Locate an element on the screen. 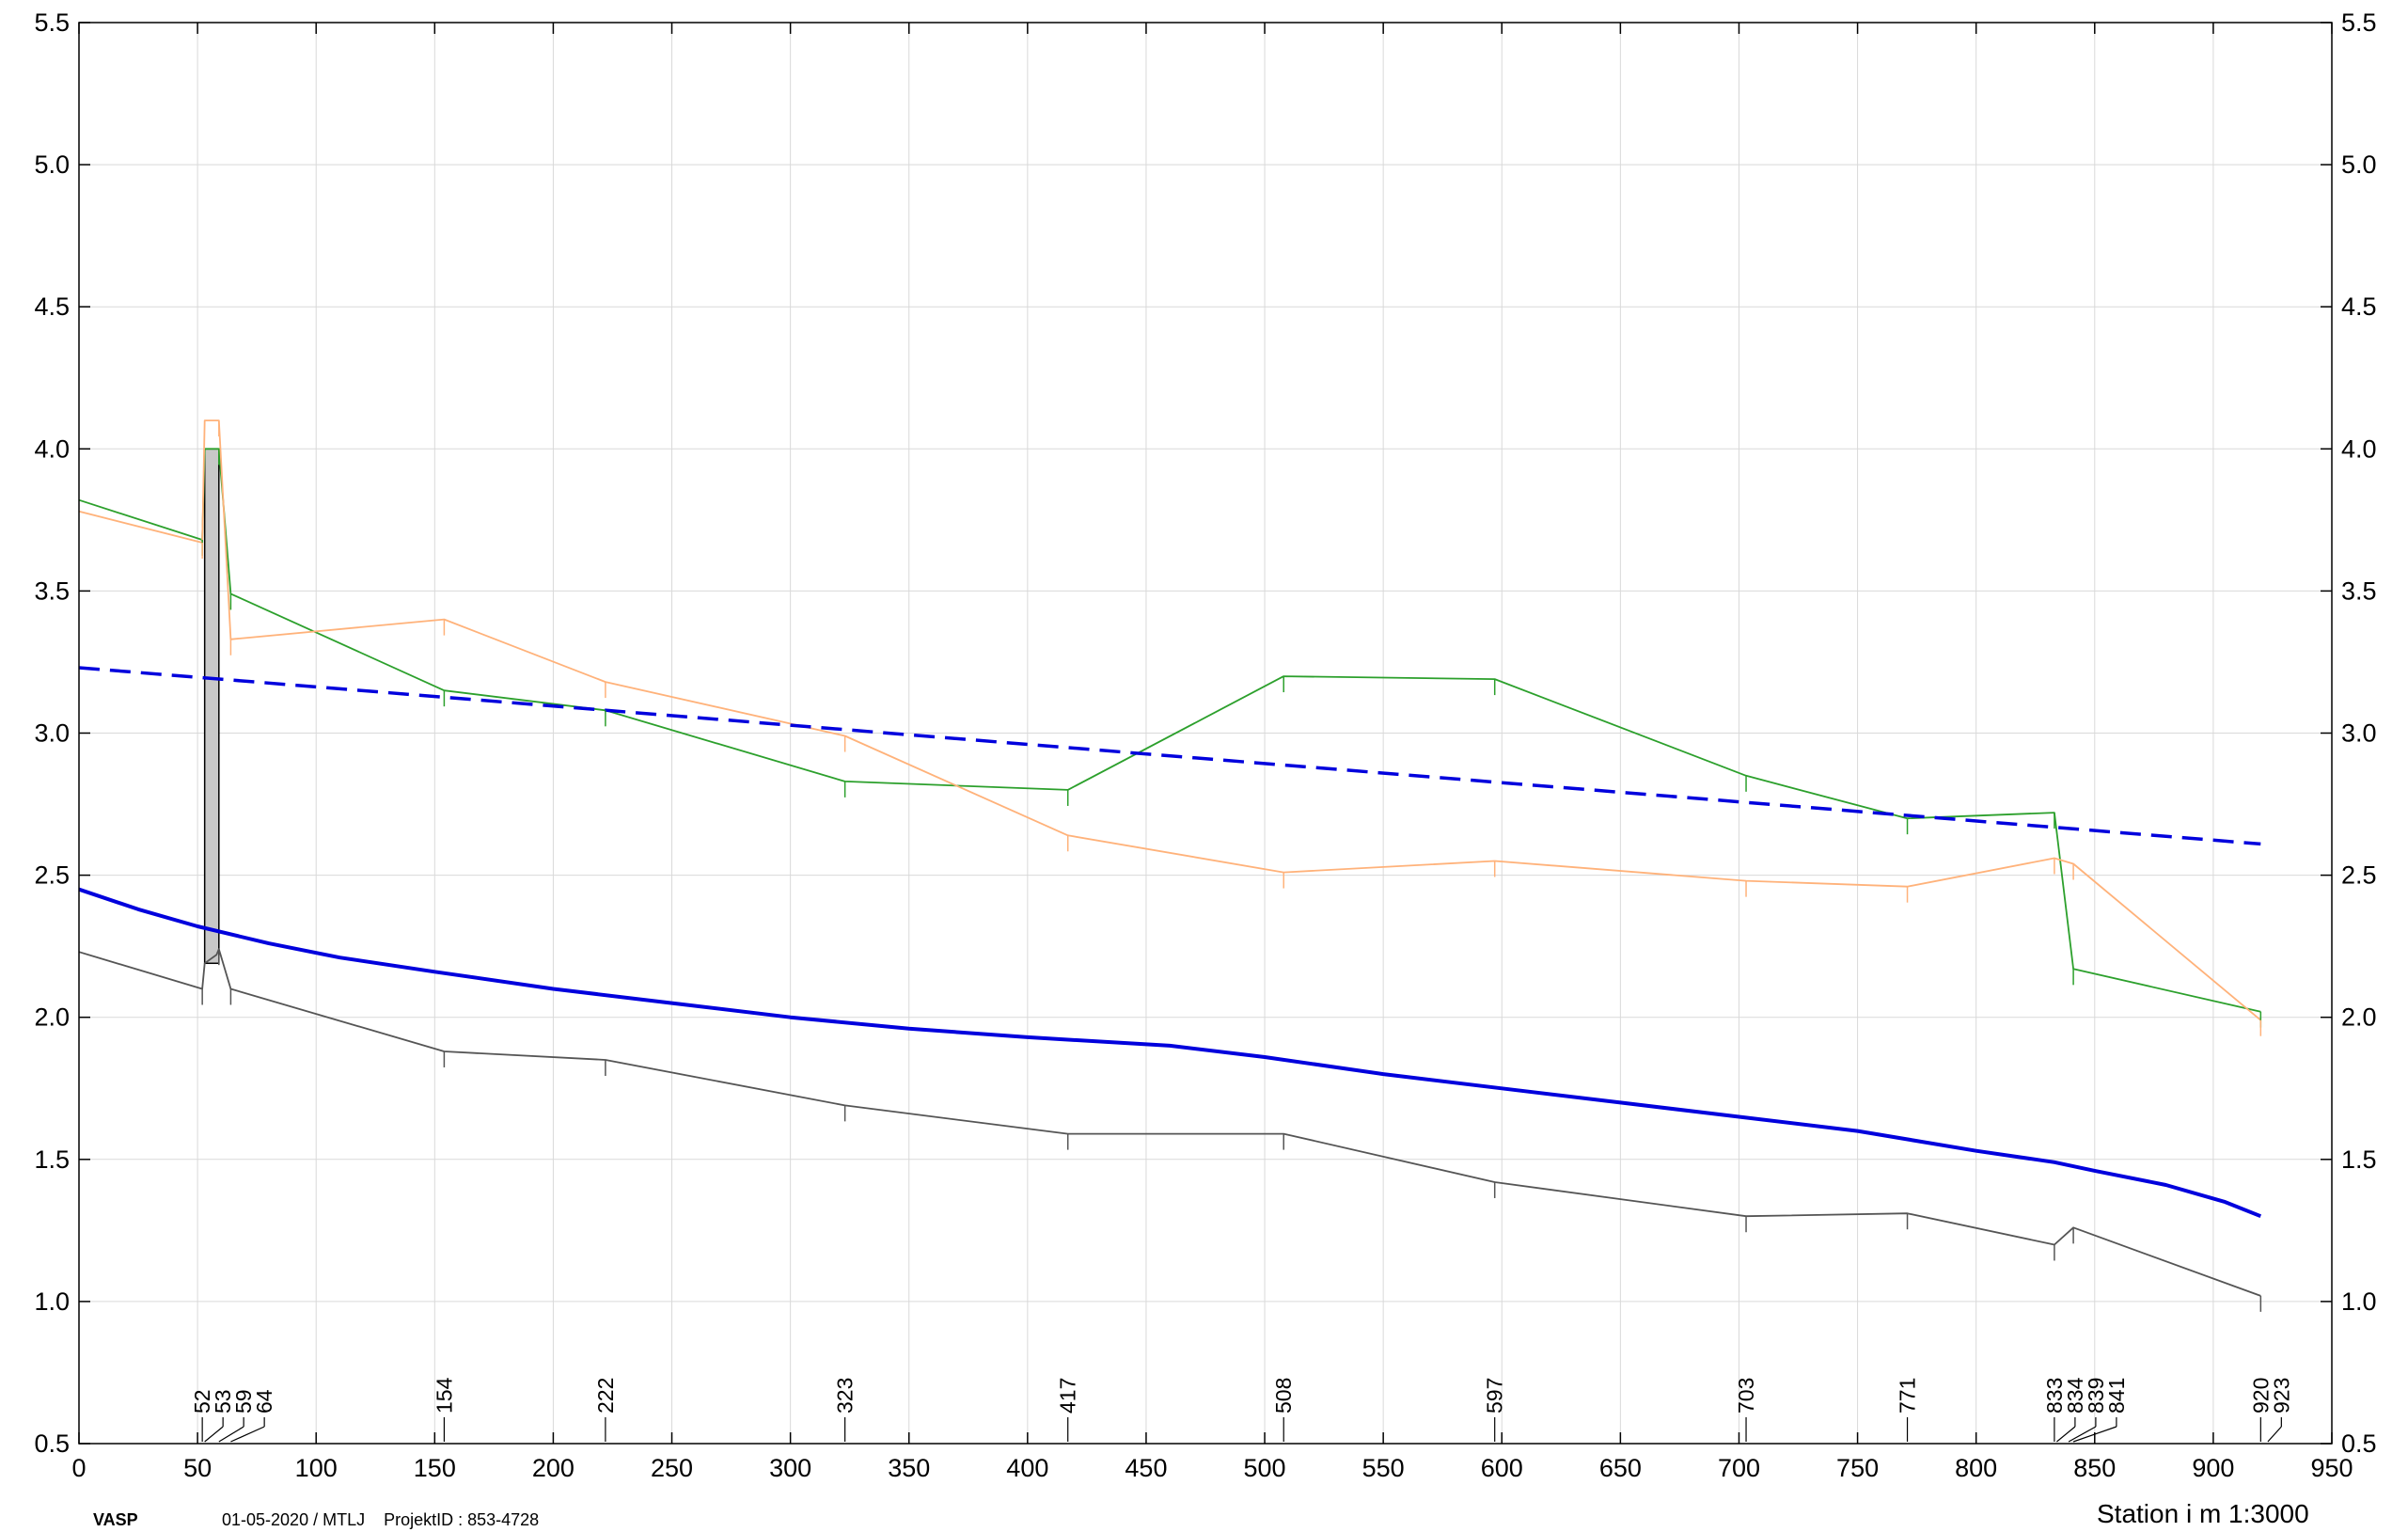 This screenshot has width=2408, height=1532. x-tick-label: 450 is located at coordinates (1146, 1468).